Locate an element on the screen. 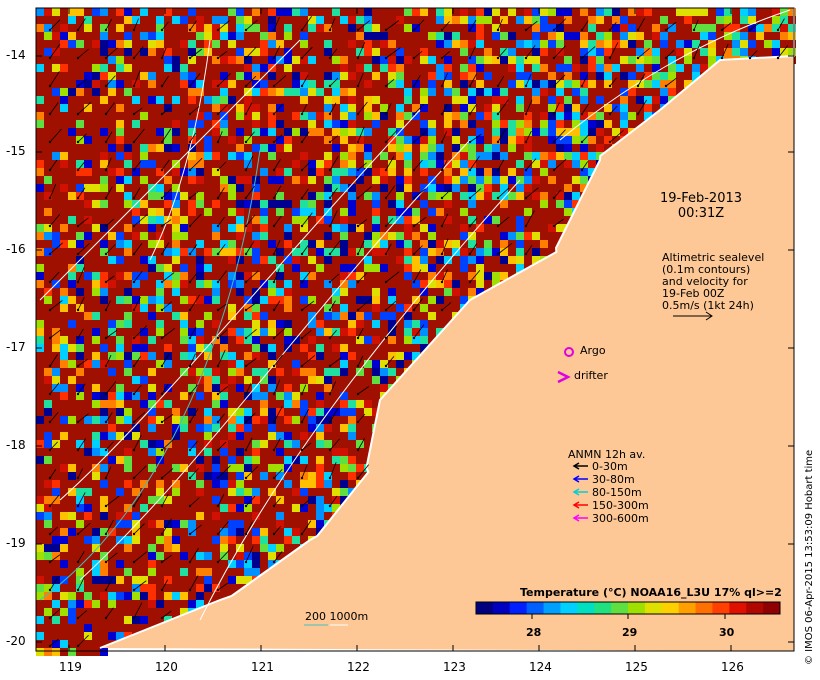 This screenshot has height=680, width=820. credit-text: © IMOS 06-Apr-2015 13:53:09 Hobart time is located at coordinates (809, 557).